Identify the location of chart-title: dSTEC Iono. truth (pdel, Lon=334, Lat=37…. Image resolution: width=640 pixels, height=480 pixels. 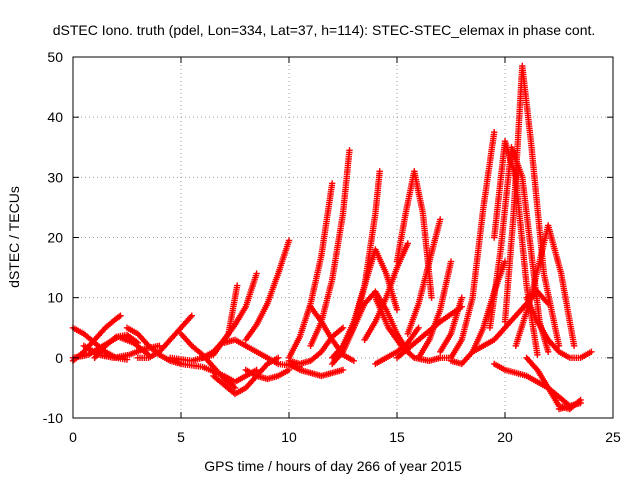
(324, 30).